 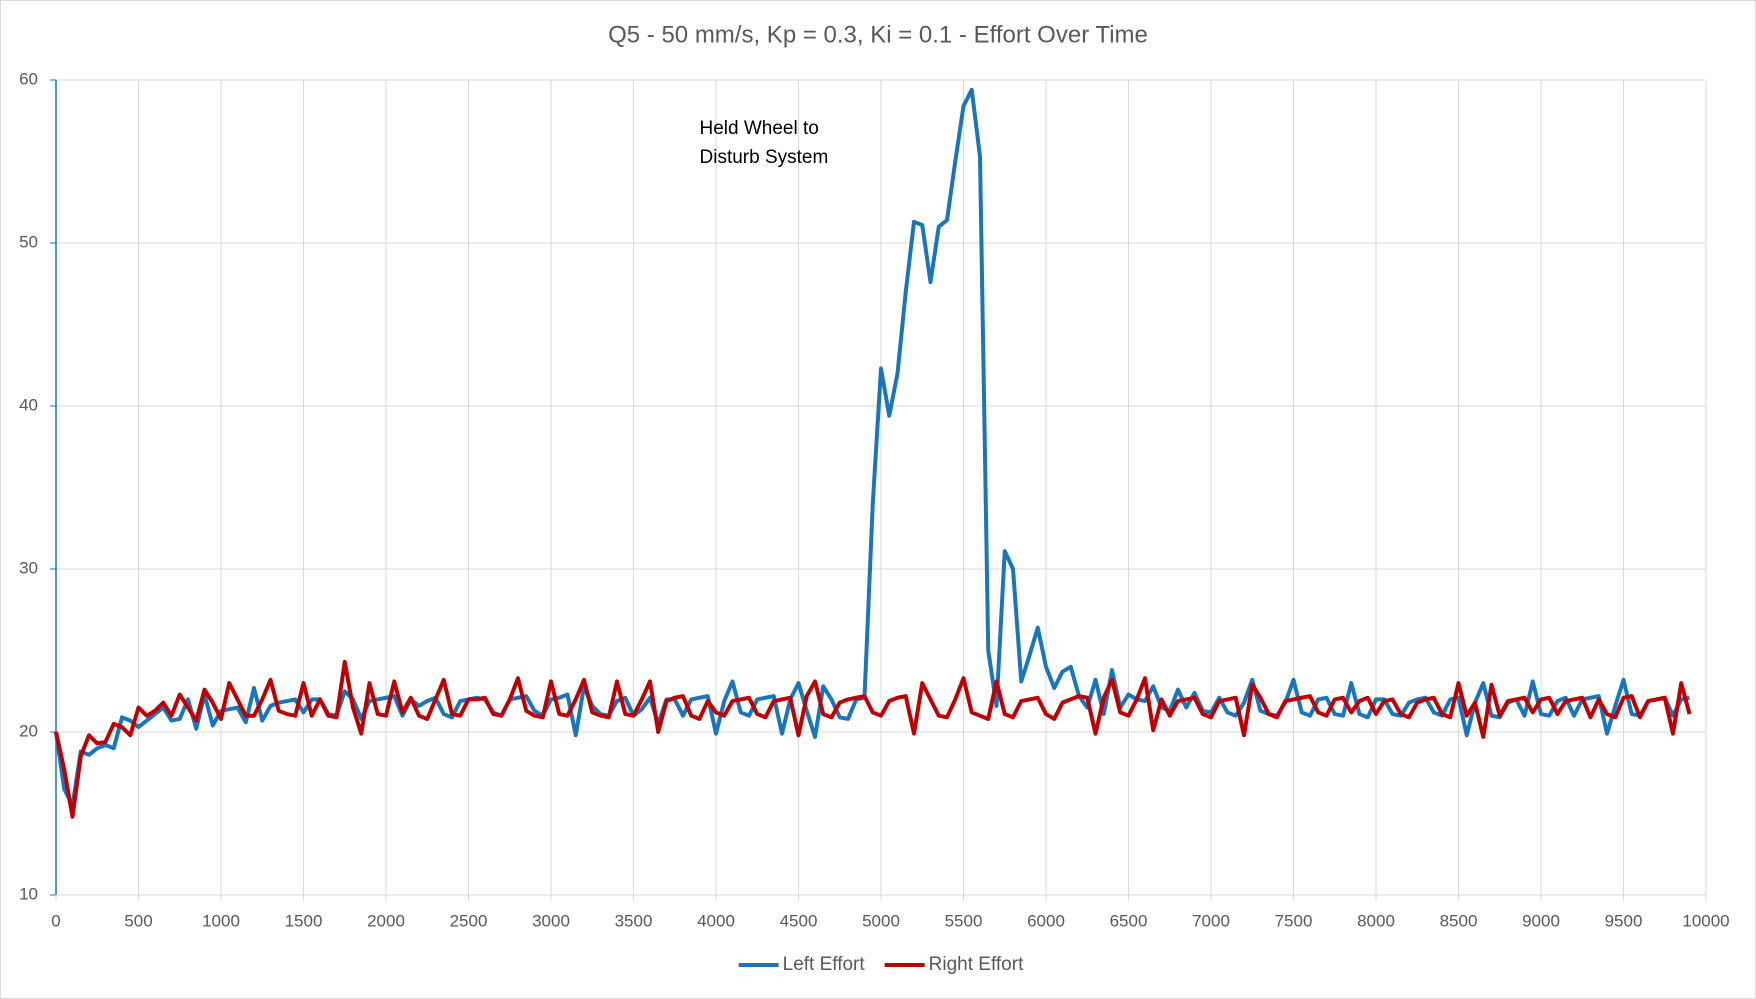 What do you see at coordinates (28, 567) in the screenshot?
I see `y-tick-label: 30` at bounding box center [28, 567].